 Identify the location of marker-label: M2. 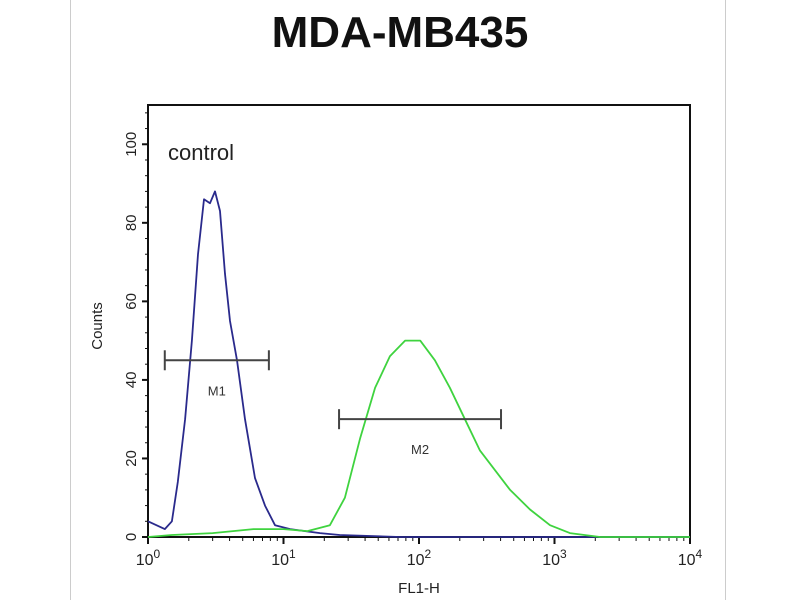
(420, 449).